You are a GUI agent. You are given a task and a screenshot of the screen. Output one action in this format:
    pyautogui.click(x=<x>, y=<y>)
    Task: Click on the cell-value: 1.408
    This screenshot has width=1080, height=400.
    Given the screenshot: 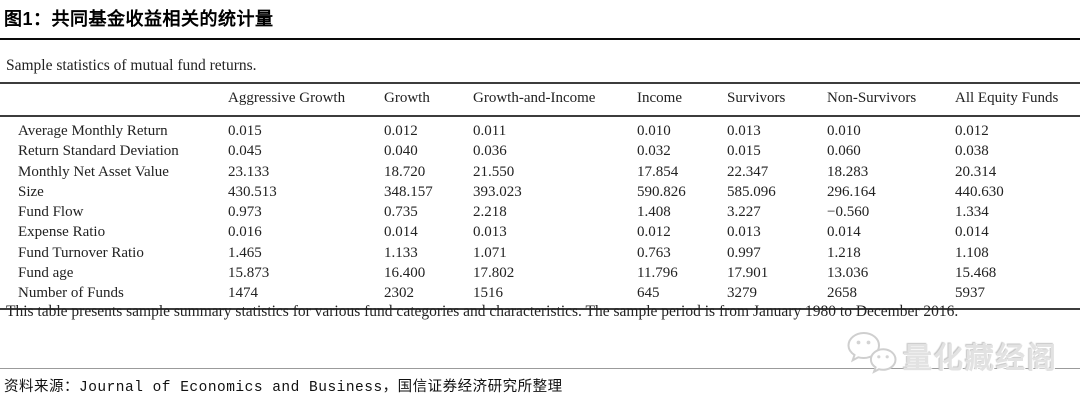 What is the action you would take?
    pyautogui.click(x=654, y=212)
    